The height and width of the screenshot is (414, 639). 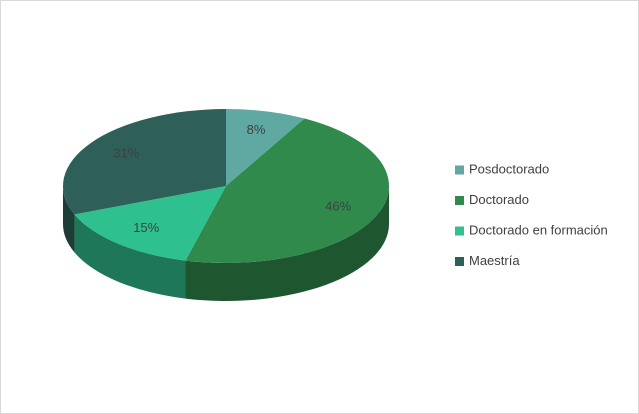 What do you see at coordinates (538, 229) in the screenshot?
I see `legend-label: Doctorado en formación` at bounding box center [538, 229].